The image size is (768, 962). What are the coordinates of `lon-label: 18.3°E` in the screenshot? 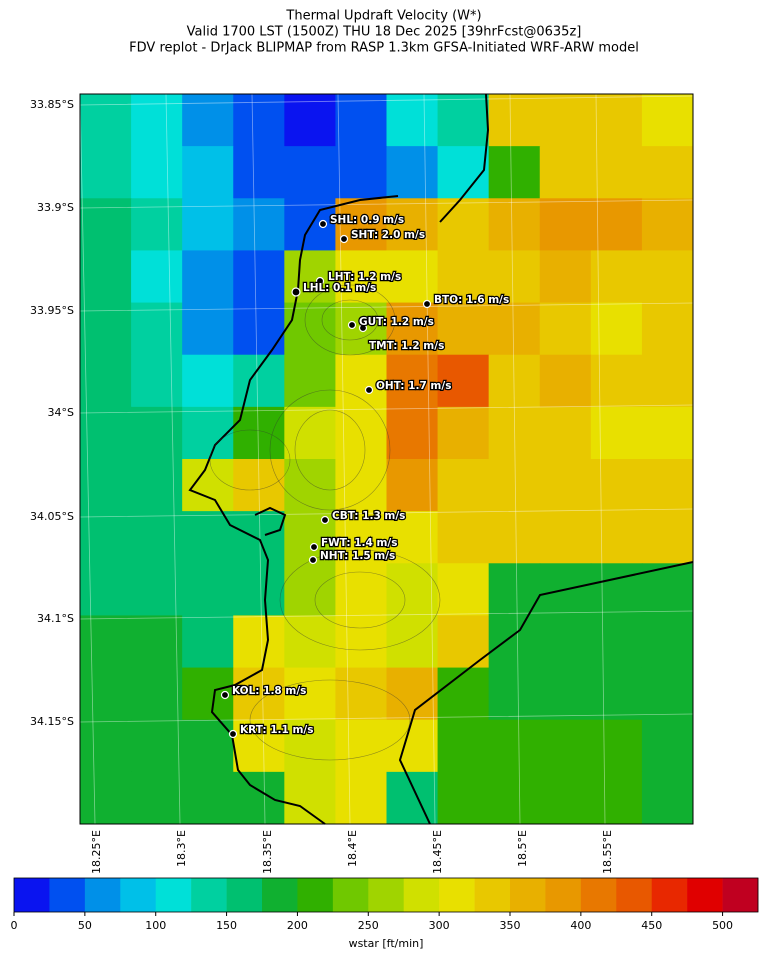 It's located at (181, 848).